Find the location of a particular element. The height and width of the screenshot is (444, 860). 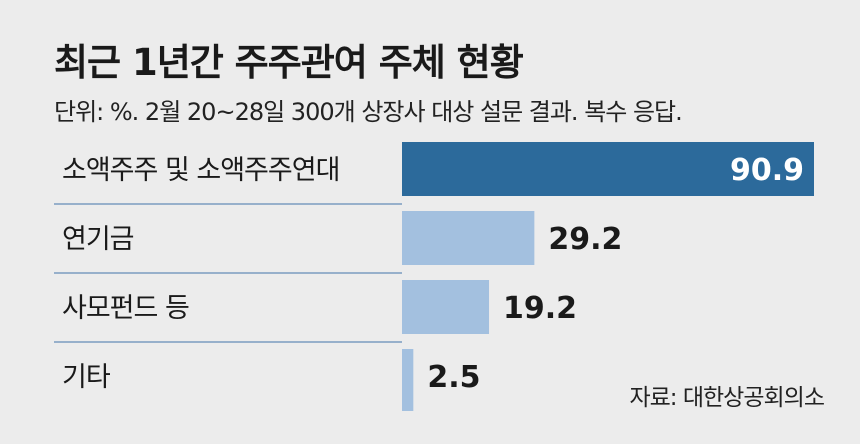

category-label-2: 사모펀드 등 is located at coordinates (125, 308).